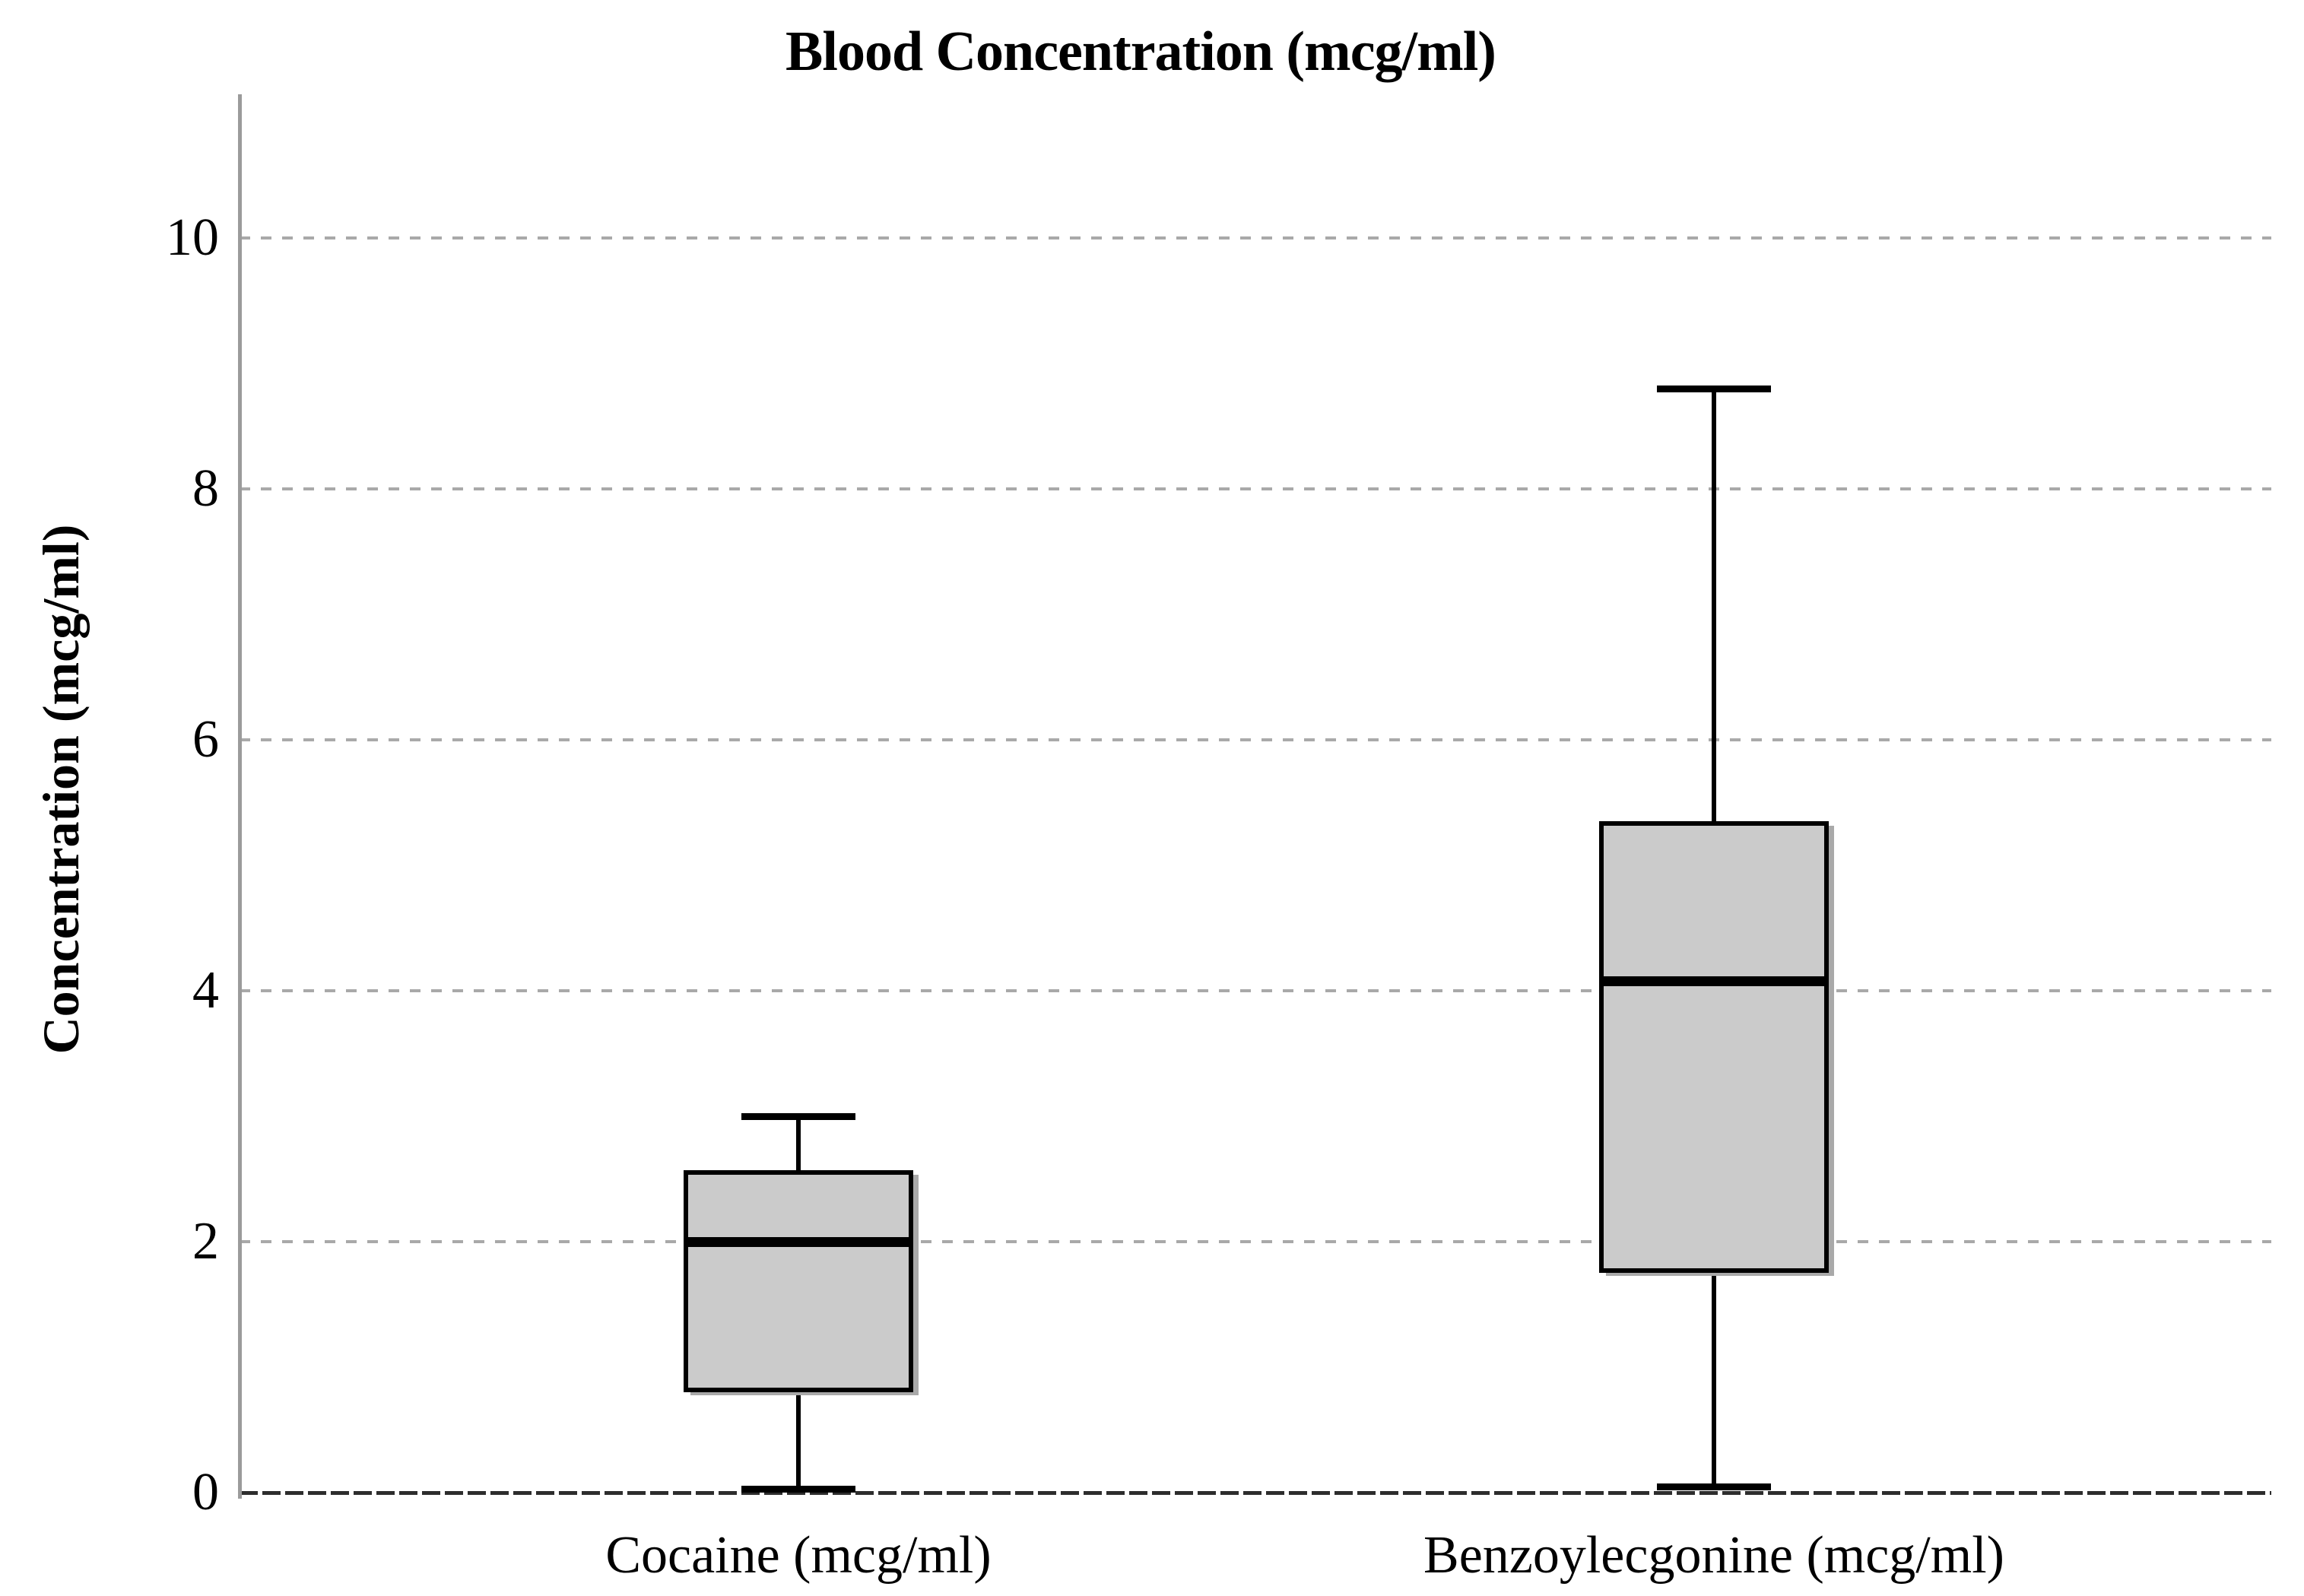 The height and width of the screenshot is (1596, 2304). I want to click on y-tick-label: 8, so click(205, 489).